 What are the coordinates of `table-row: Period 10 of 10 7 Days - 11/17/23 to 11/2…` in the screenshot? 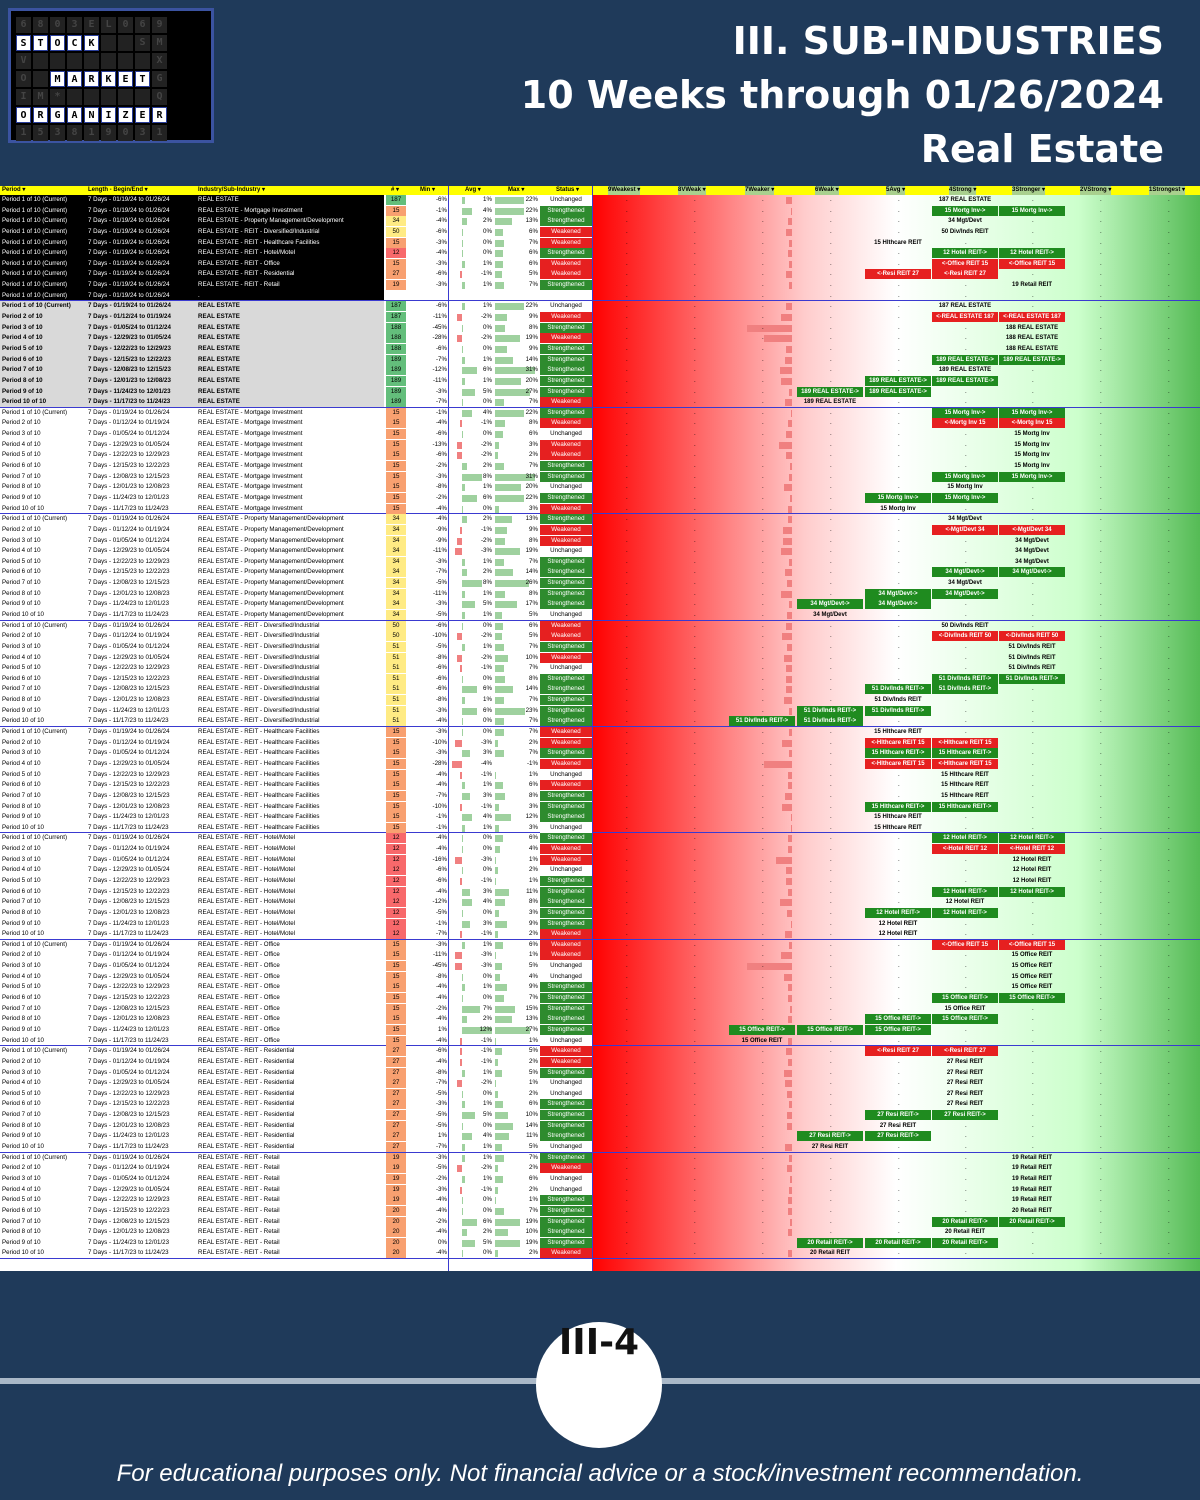 It's located at (600, 1147).